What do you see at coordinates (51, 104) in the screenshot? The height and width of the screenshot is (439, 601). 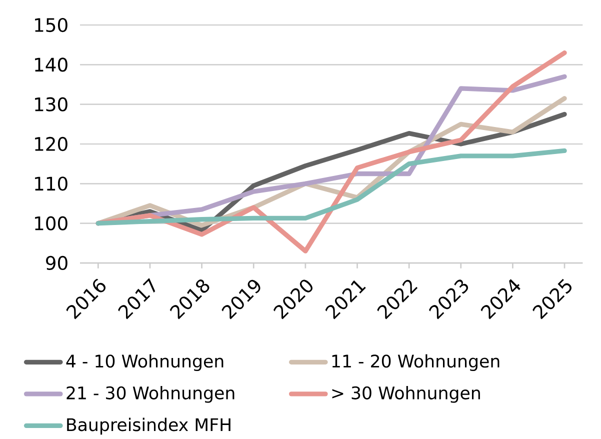 I see `y-tick-label: 130` at bounding box center [51, 104].